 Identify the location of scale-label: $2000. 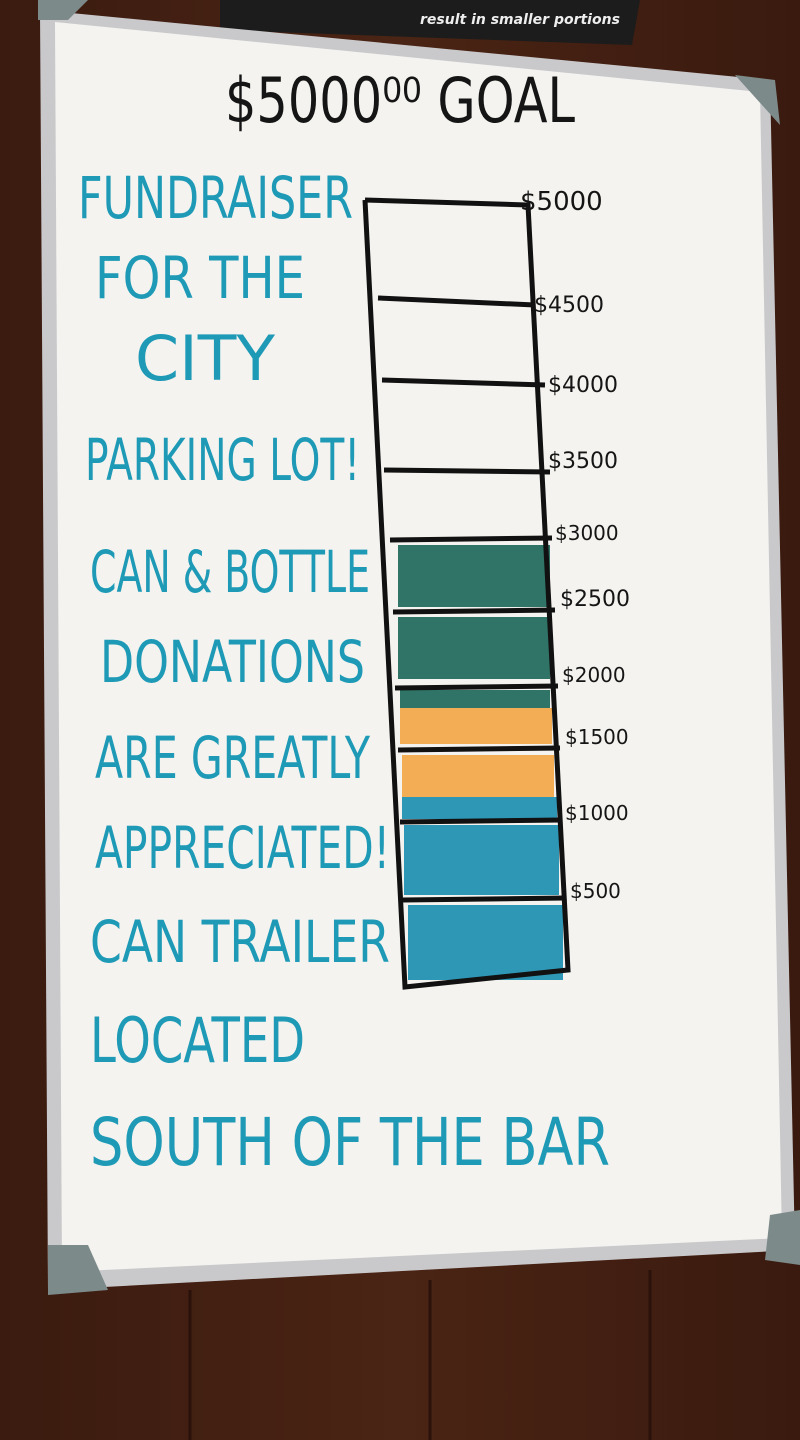
(594, 675).